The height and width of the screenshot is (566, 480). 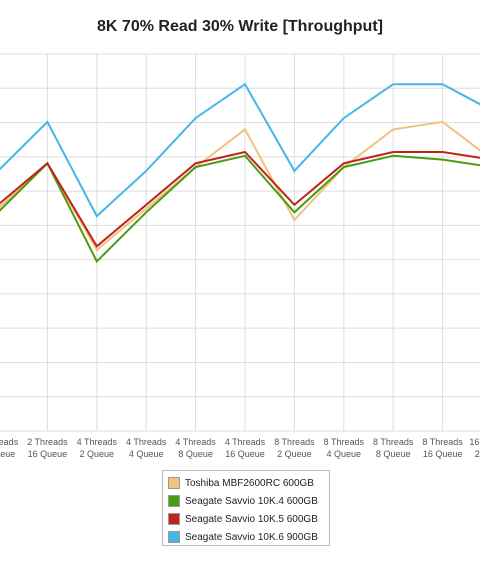 I want to click on legend-label: Seagate Savvio 10K.6 900GB, so click(x=251, y=537).